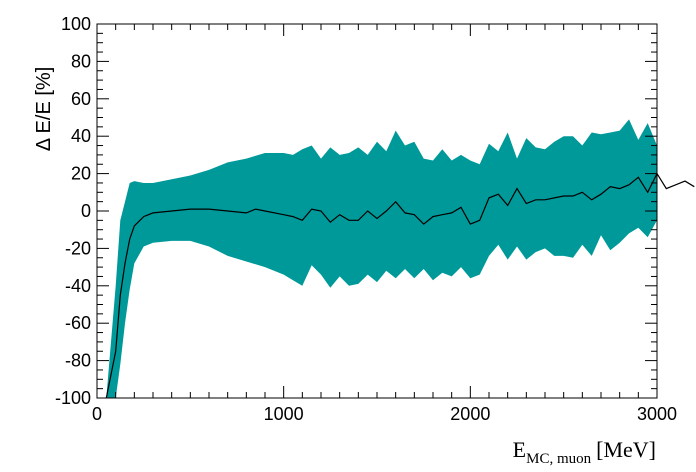  What do you see at coordinates (81, 174) in the screenshot?
I see `y-tick-label: 20` at bounding box center [81, 174].